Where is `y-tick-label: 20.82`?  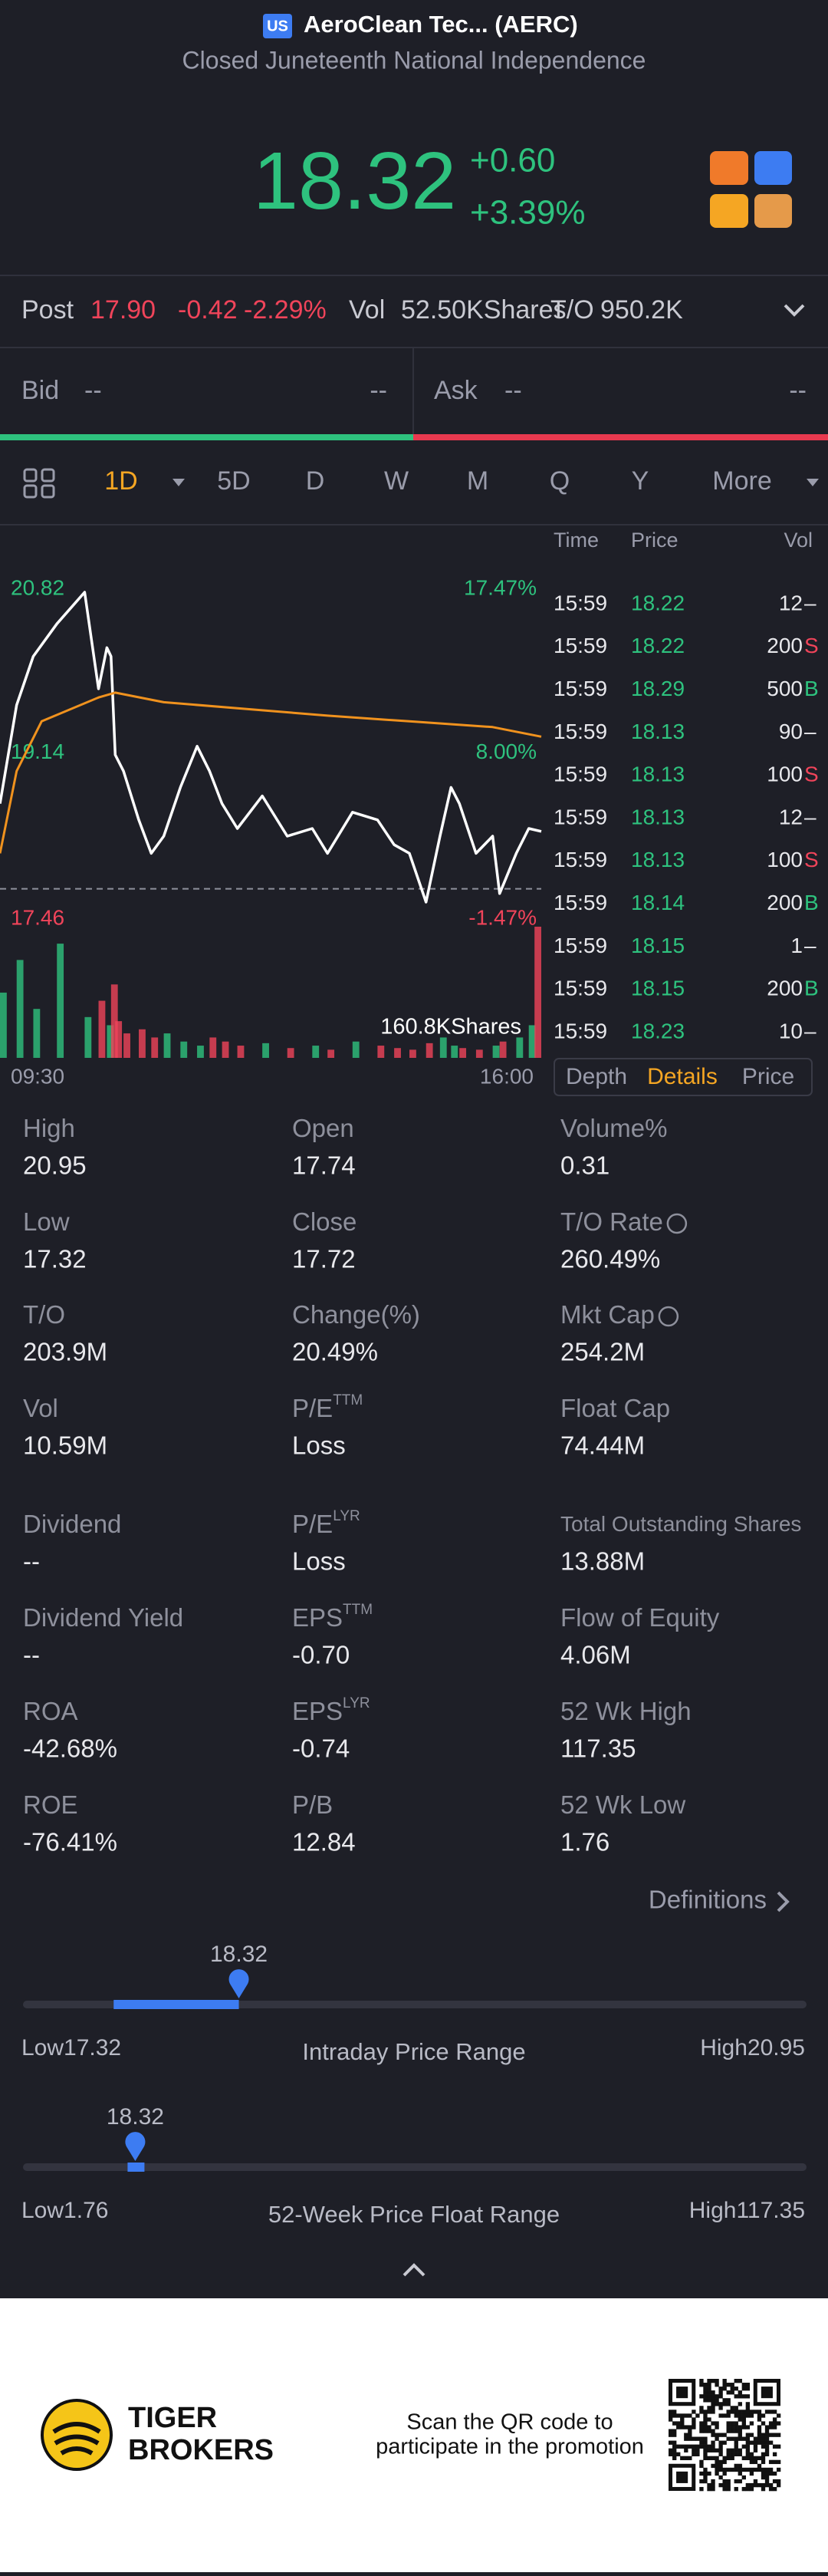 y-tick-label: 20.82 is located at coordinates (37, 587).